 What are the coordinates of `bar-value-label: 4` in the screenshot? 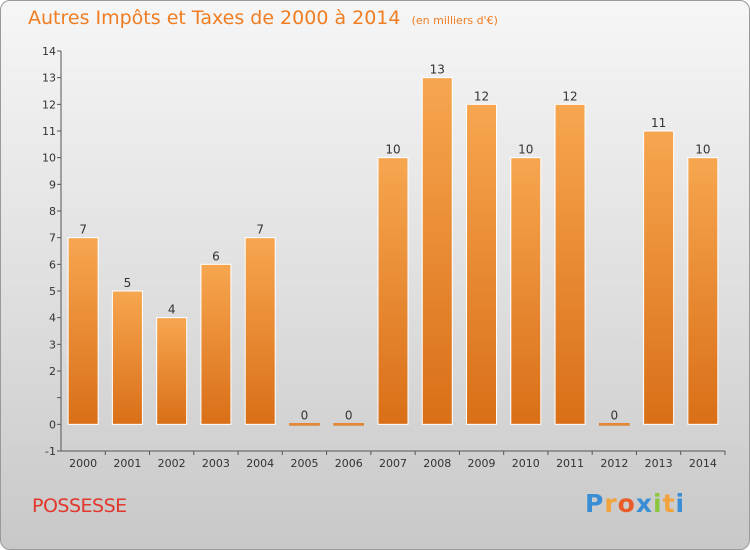 It's located at (172, 310).